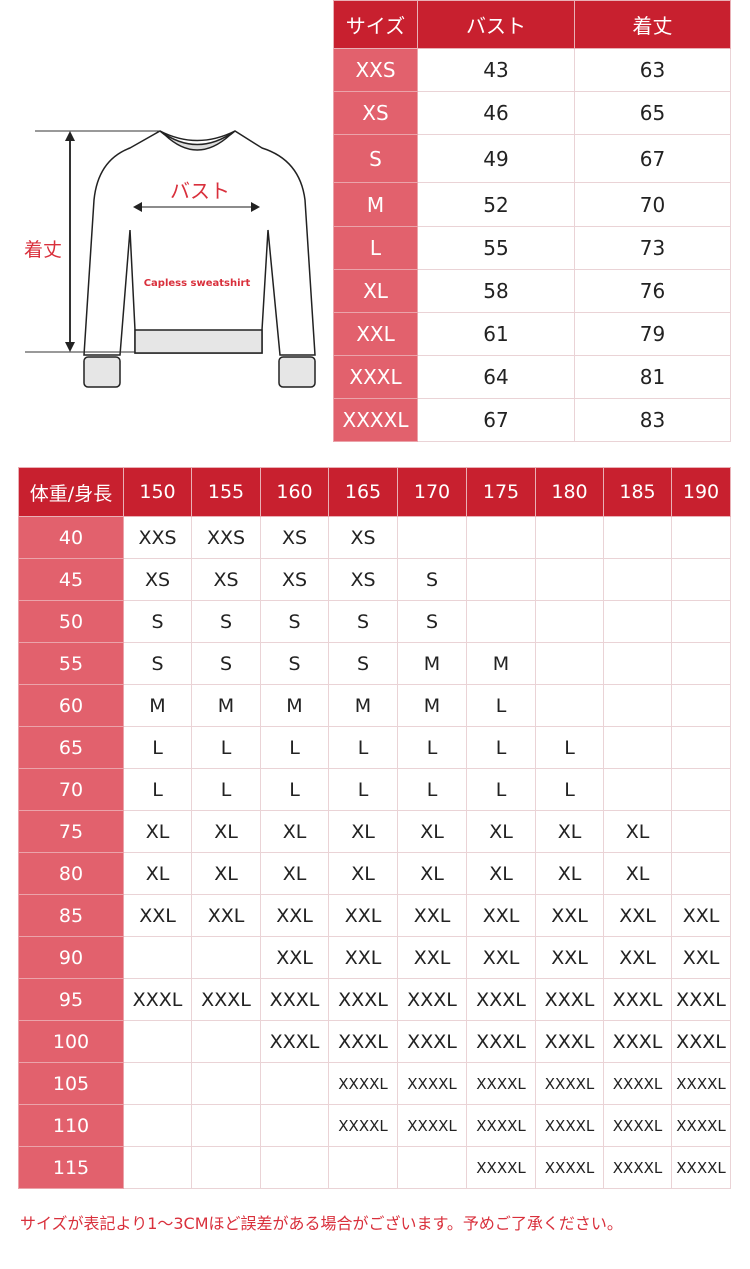 The width and height of the screenshot is (750, 1269). What do you see at coordinates (157, 537) in the screenshot?
I see `size-cell: XXS` at bounding box center [157, 537].